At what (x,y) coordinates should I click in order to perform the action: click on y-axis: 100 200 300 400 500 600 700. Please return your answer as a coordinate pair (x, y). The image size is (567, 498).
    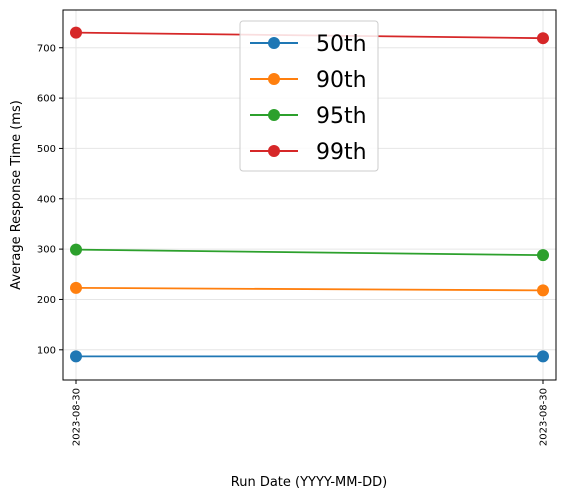
    Looking at the image, I should click on (50, 199).